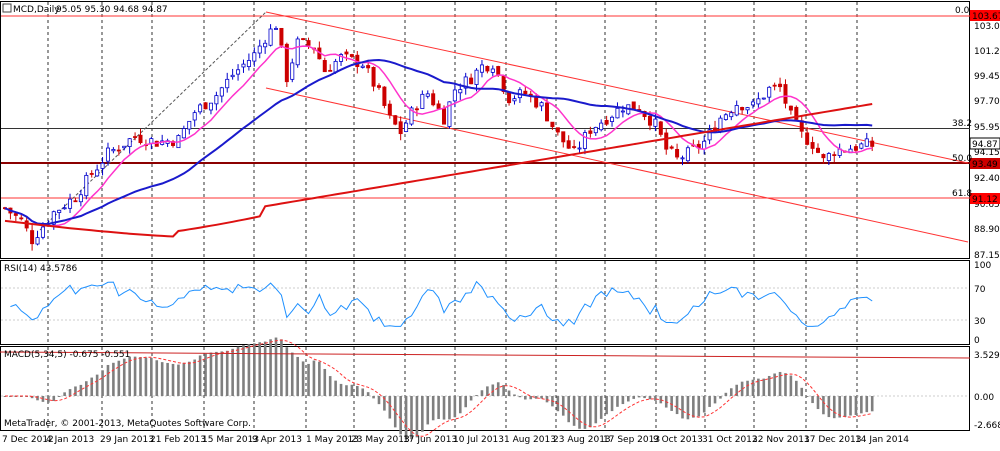 The image size is (1000, 451). I want to click on level-mid-label: 93.49, so click(985, 165).